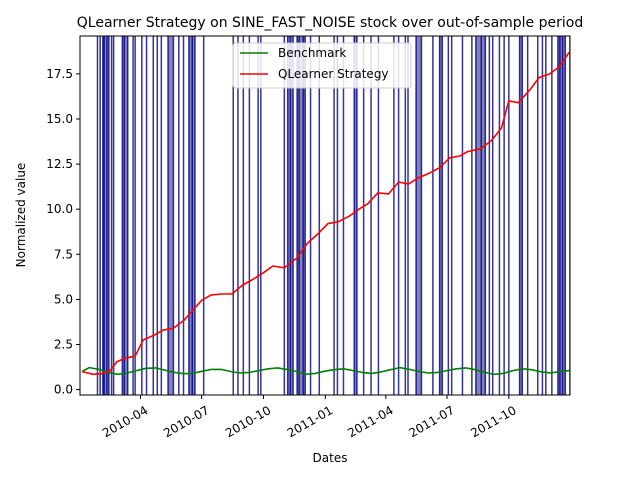 This screenshot has height=480, width=640. Describe the element at coordinates (59, 74) in the screenshot. I see `y-tick-label: 17.5` at that location.